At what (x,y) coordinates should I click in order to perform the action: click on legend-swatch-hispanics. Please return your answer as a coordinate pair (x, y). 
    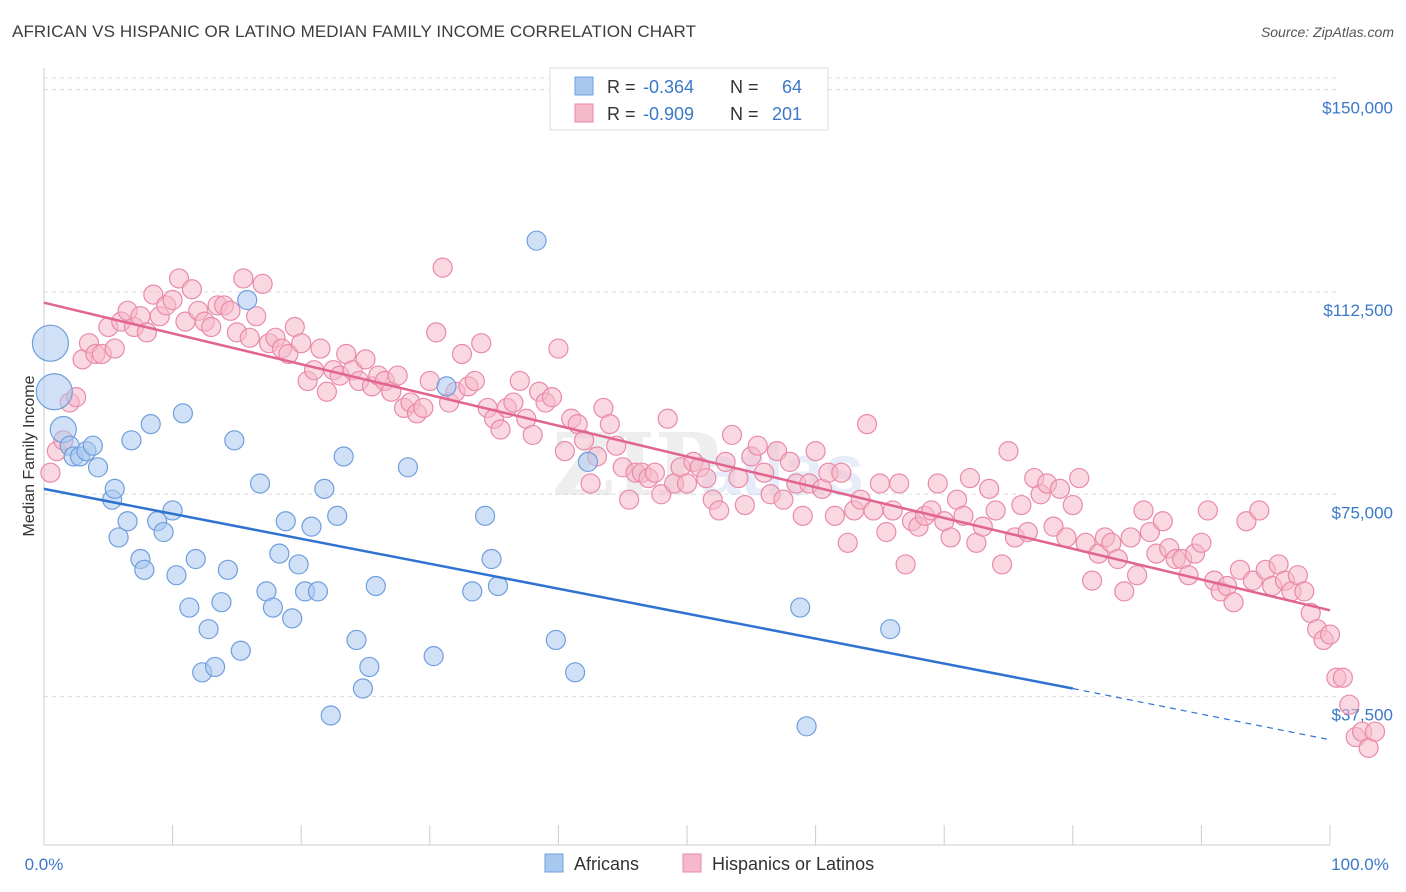
    Looking at the image, I should click on (584, 113).